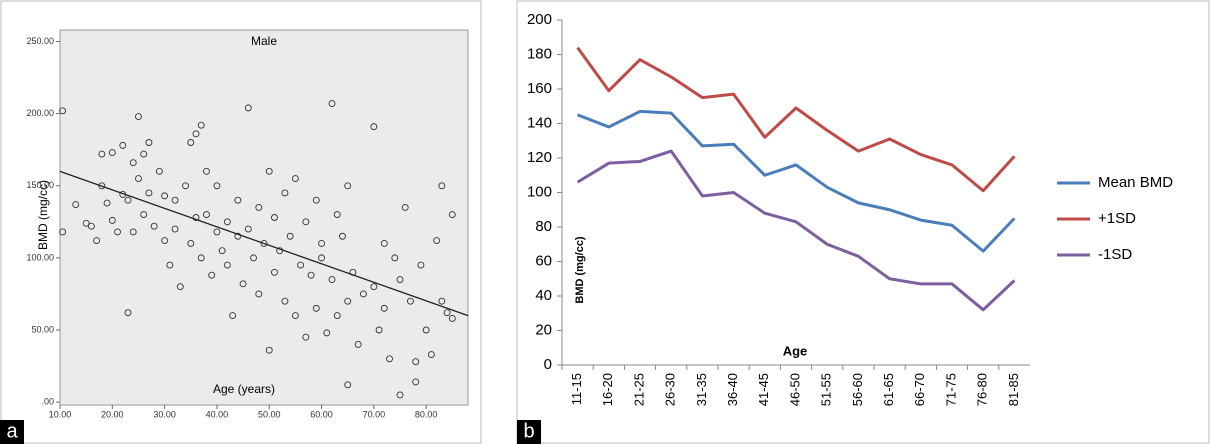 The image size is (1210, 444). I want to click on y-tick-label: 250.00, so click(40, 41).